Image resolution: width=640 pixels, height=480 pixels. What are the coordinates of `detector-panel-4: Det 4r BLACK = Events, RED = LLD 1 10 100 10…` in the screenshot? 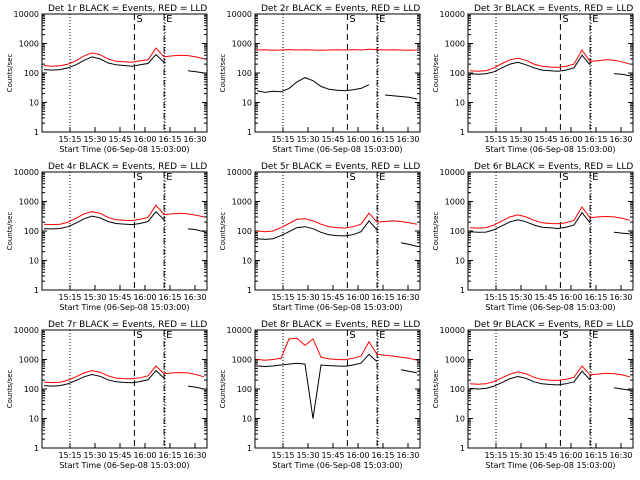 It's located at (107, 237).